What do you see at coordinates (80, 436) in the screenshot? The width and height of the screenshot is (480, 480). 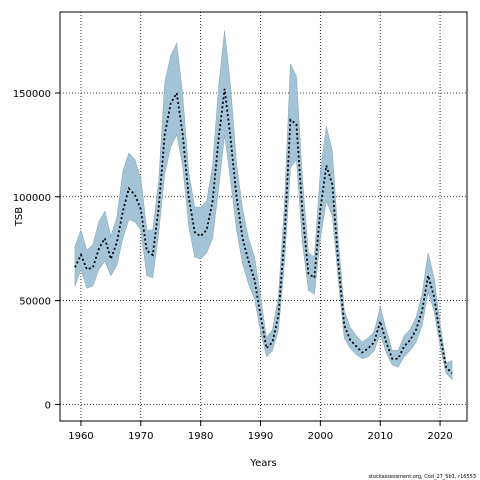 I see `x-tick-label: 1960` at bounding box center [80, 436].